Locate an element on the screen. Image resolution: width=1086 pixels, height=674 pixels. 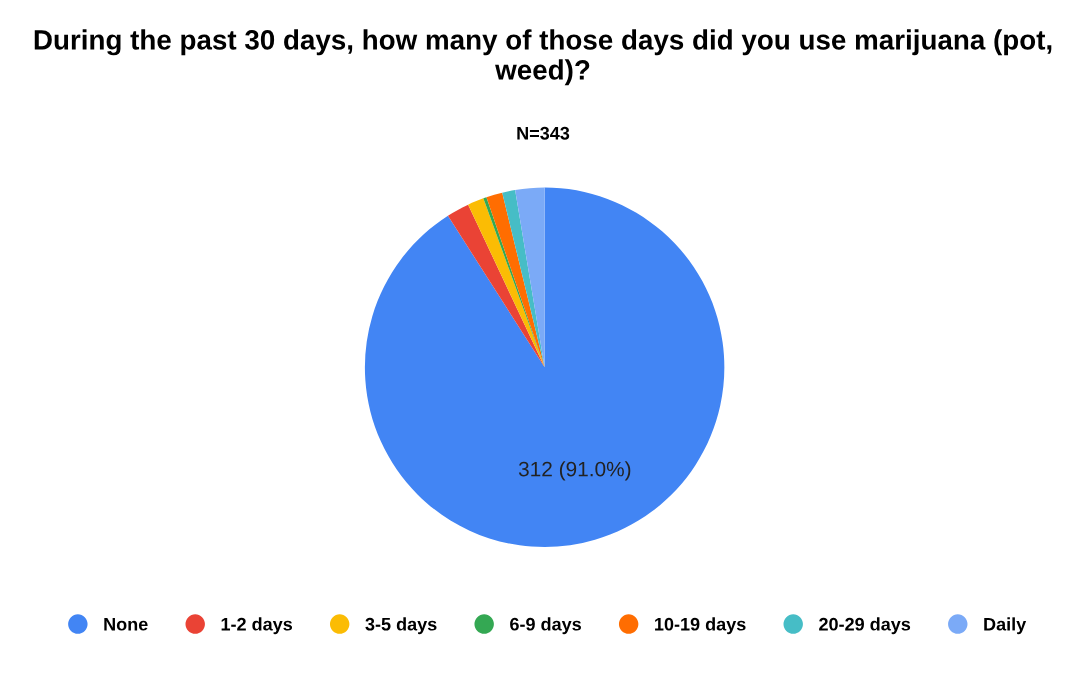
legend-label: 20-29 days is located at coordinates (865, 626).